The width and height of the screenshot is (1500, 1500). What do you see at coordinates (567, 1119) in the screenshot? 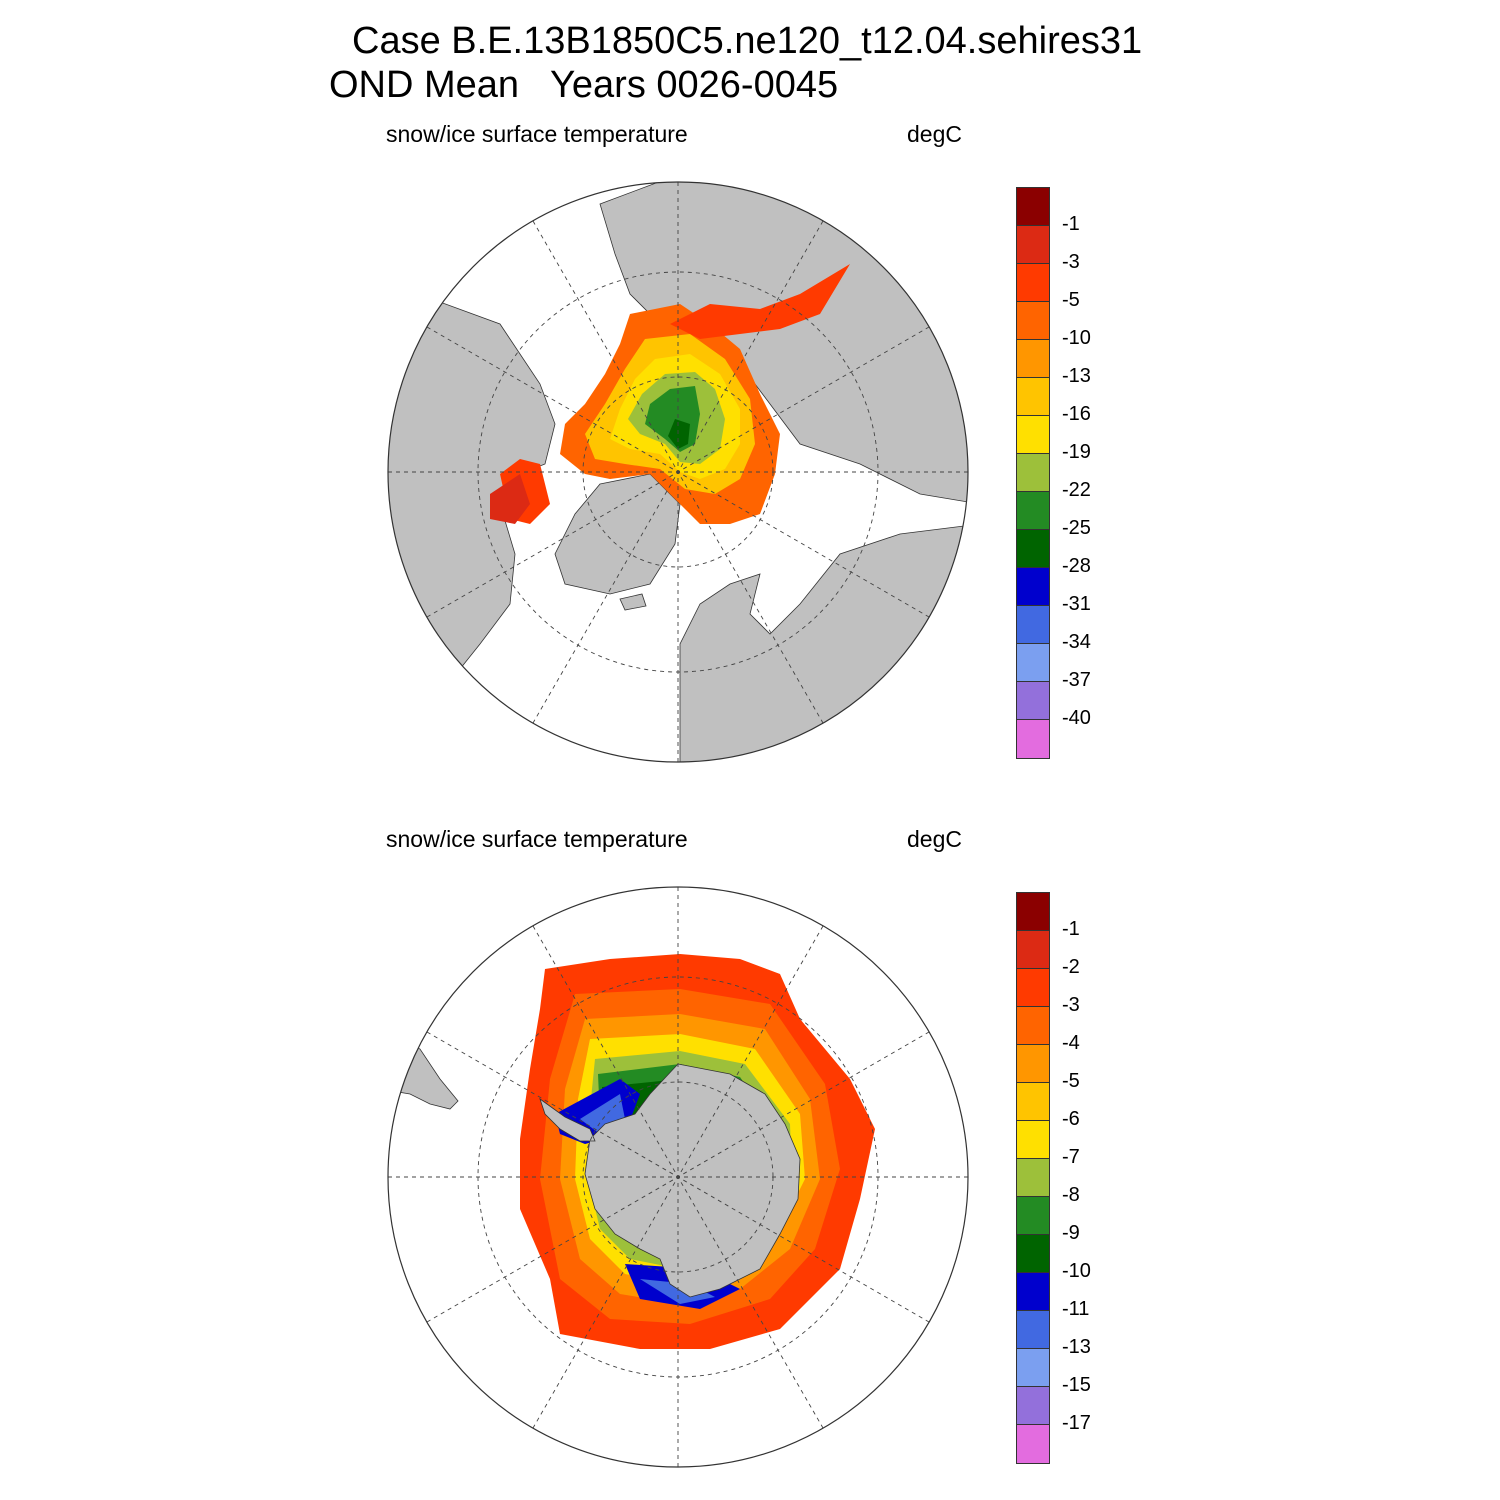
I see `antarctic-peninsula-land` at bounding box center [567, 1119].